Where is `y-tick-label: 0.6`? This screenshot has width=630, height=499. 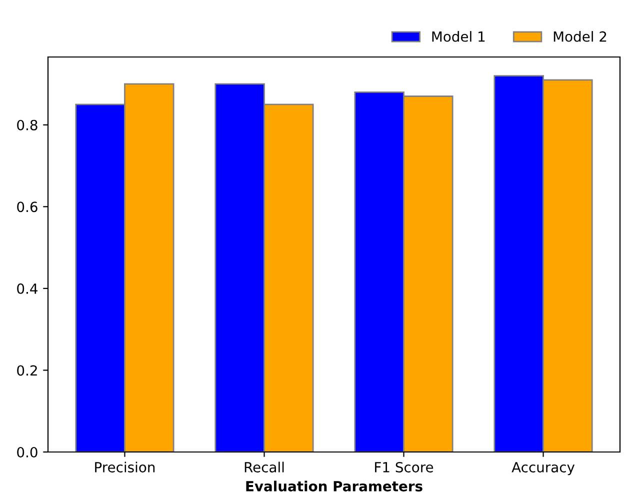
y-tick-label: 0.6 is located at coordinates (27, 207).